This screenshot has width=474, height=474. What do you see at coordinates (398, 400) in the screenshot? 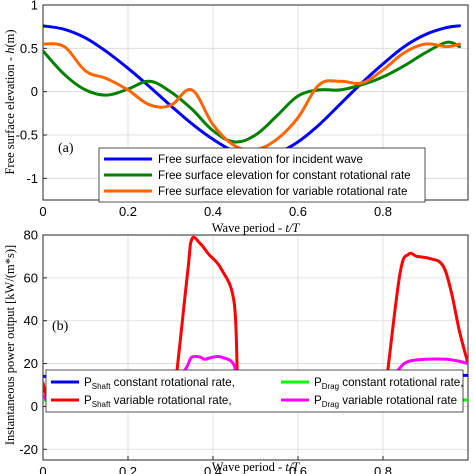
I see `legend-label-rest: variable rotational rate` at bounding box center [398, 400].